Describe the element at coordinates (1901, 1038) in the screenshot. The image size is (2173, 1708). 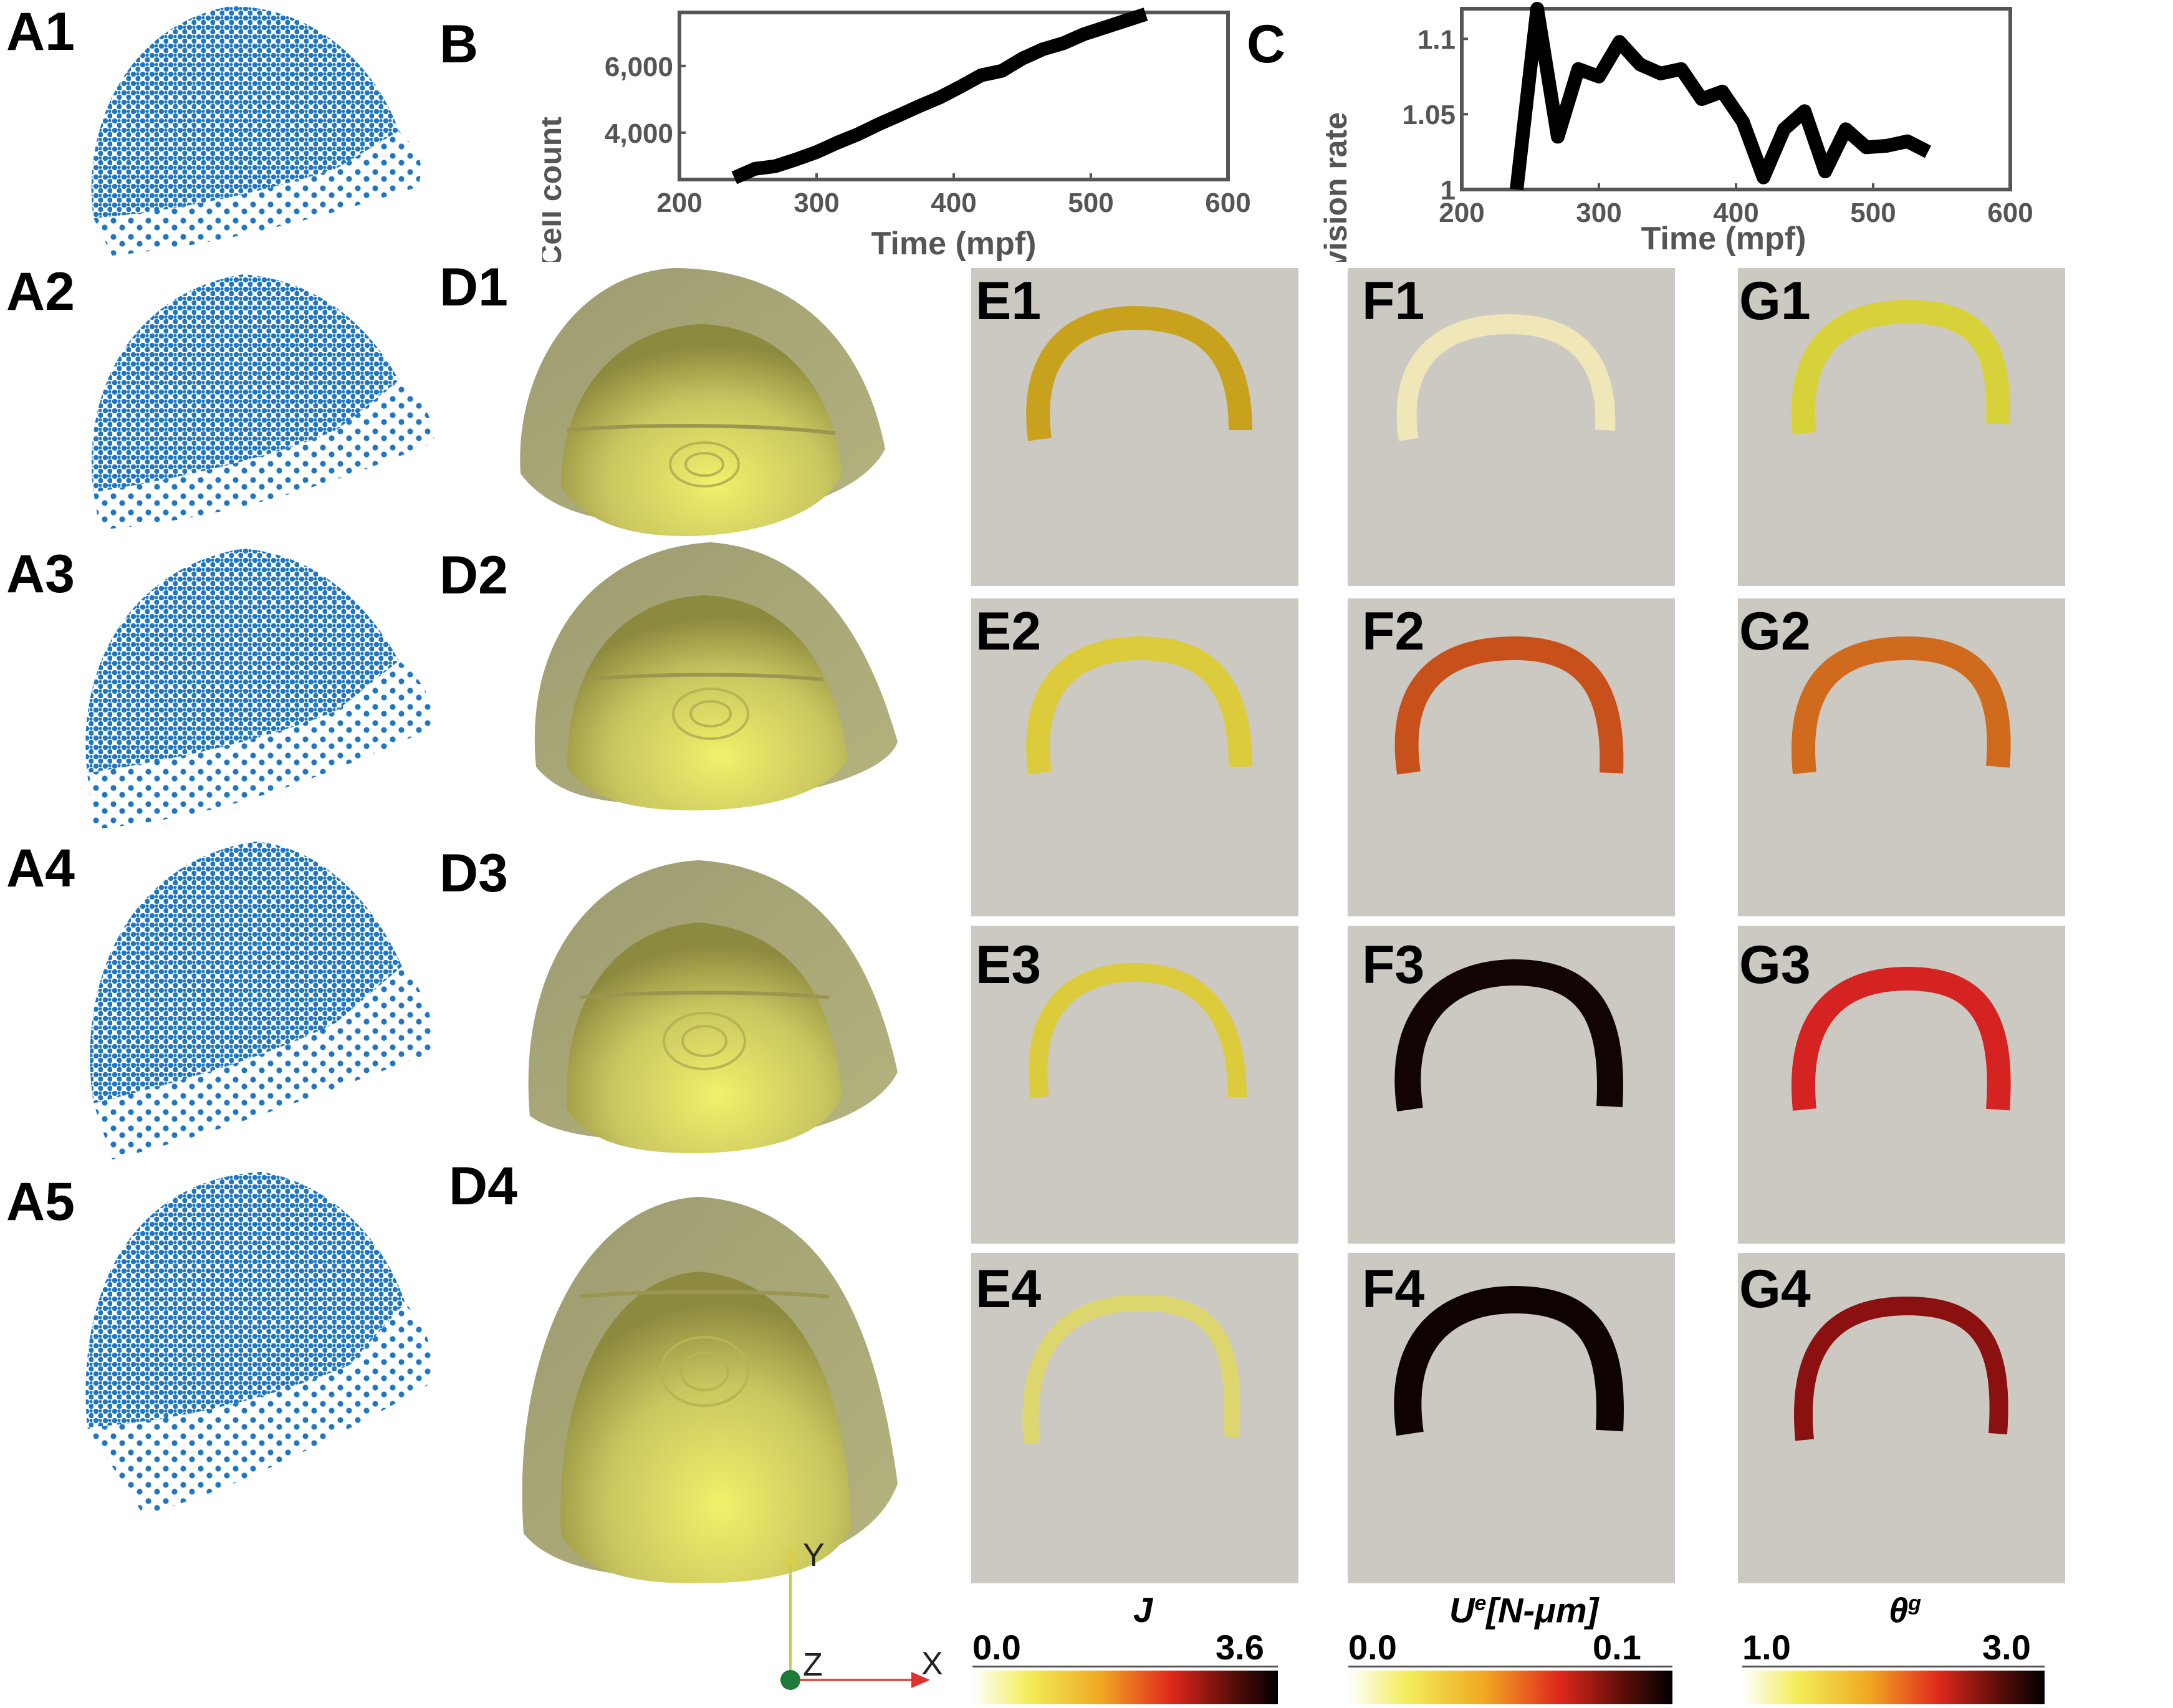
I see `arc-g3` at that location.